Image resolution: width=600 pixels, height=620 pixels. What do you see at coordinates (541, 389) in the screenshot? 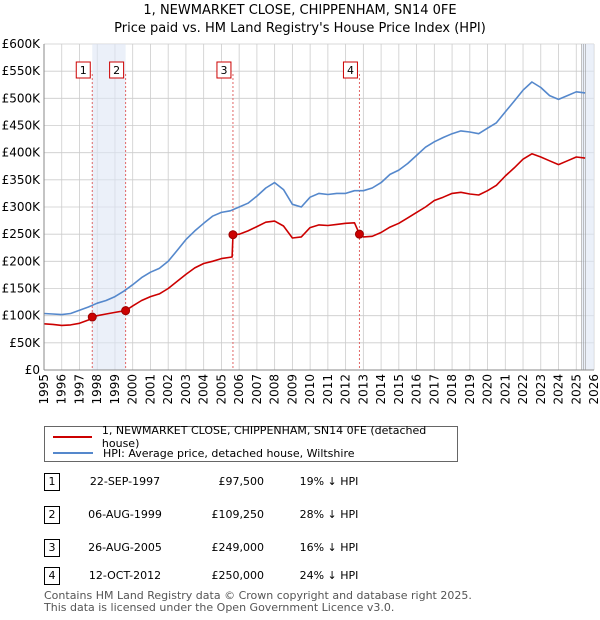
I see `x-tick-label: 2023` at bounding box center [541, 389].